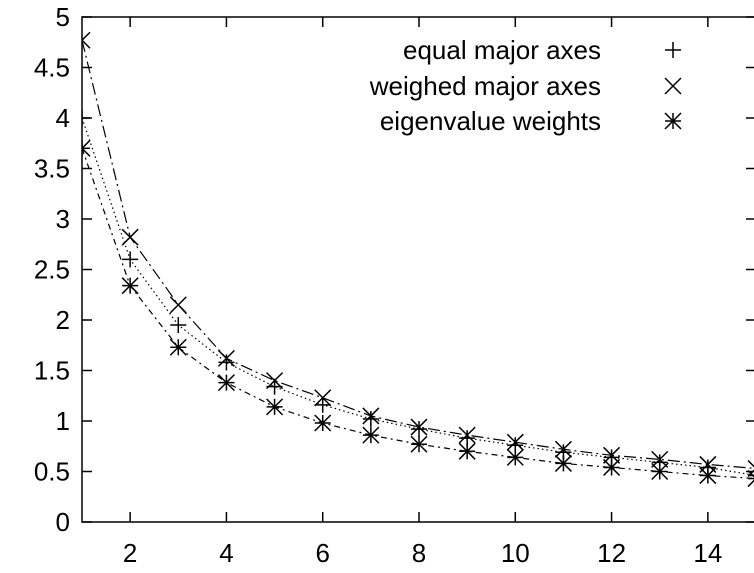 This screenshot has width=754, height=573. I want to click on legend-label: weighed major axes, so click(485, 86).